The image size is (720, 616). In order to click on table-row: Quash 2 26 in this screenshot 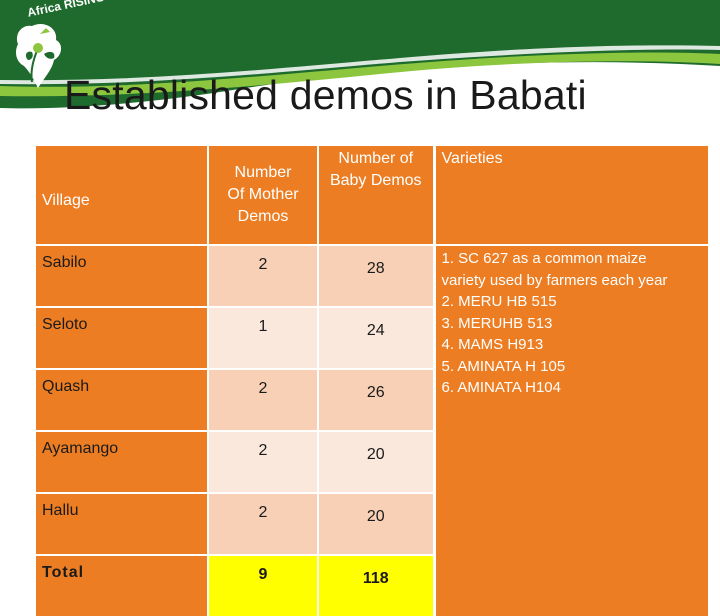, I will do `click(372, 399)`.